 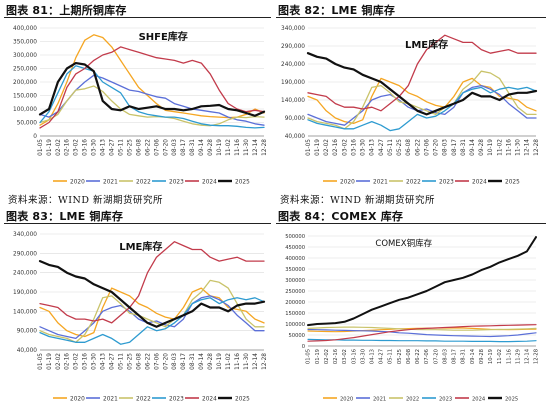 I want to click on y-tick-label: 250000, so click(x=295, y=292).